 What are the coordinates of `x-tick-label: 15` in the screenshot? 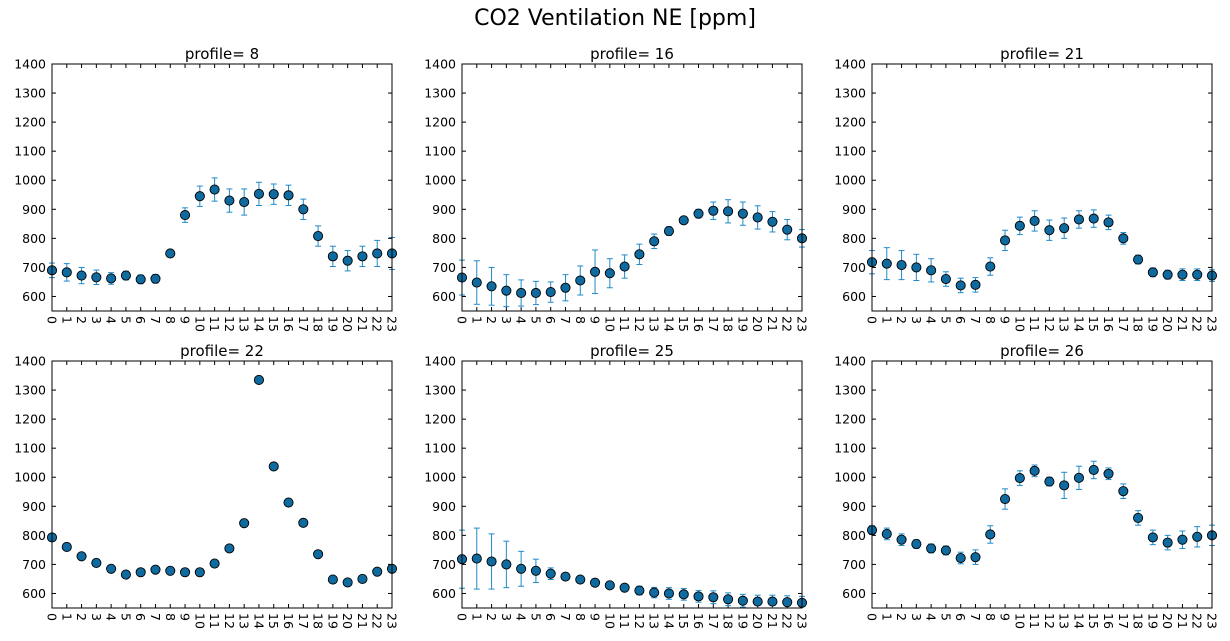 It's located at (273, 324).